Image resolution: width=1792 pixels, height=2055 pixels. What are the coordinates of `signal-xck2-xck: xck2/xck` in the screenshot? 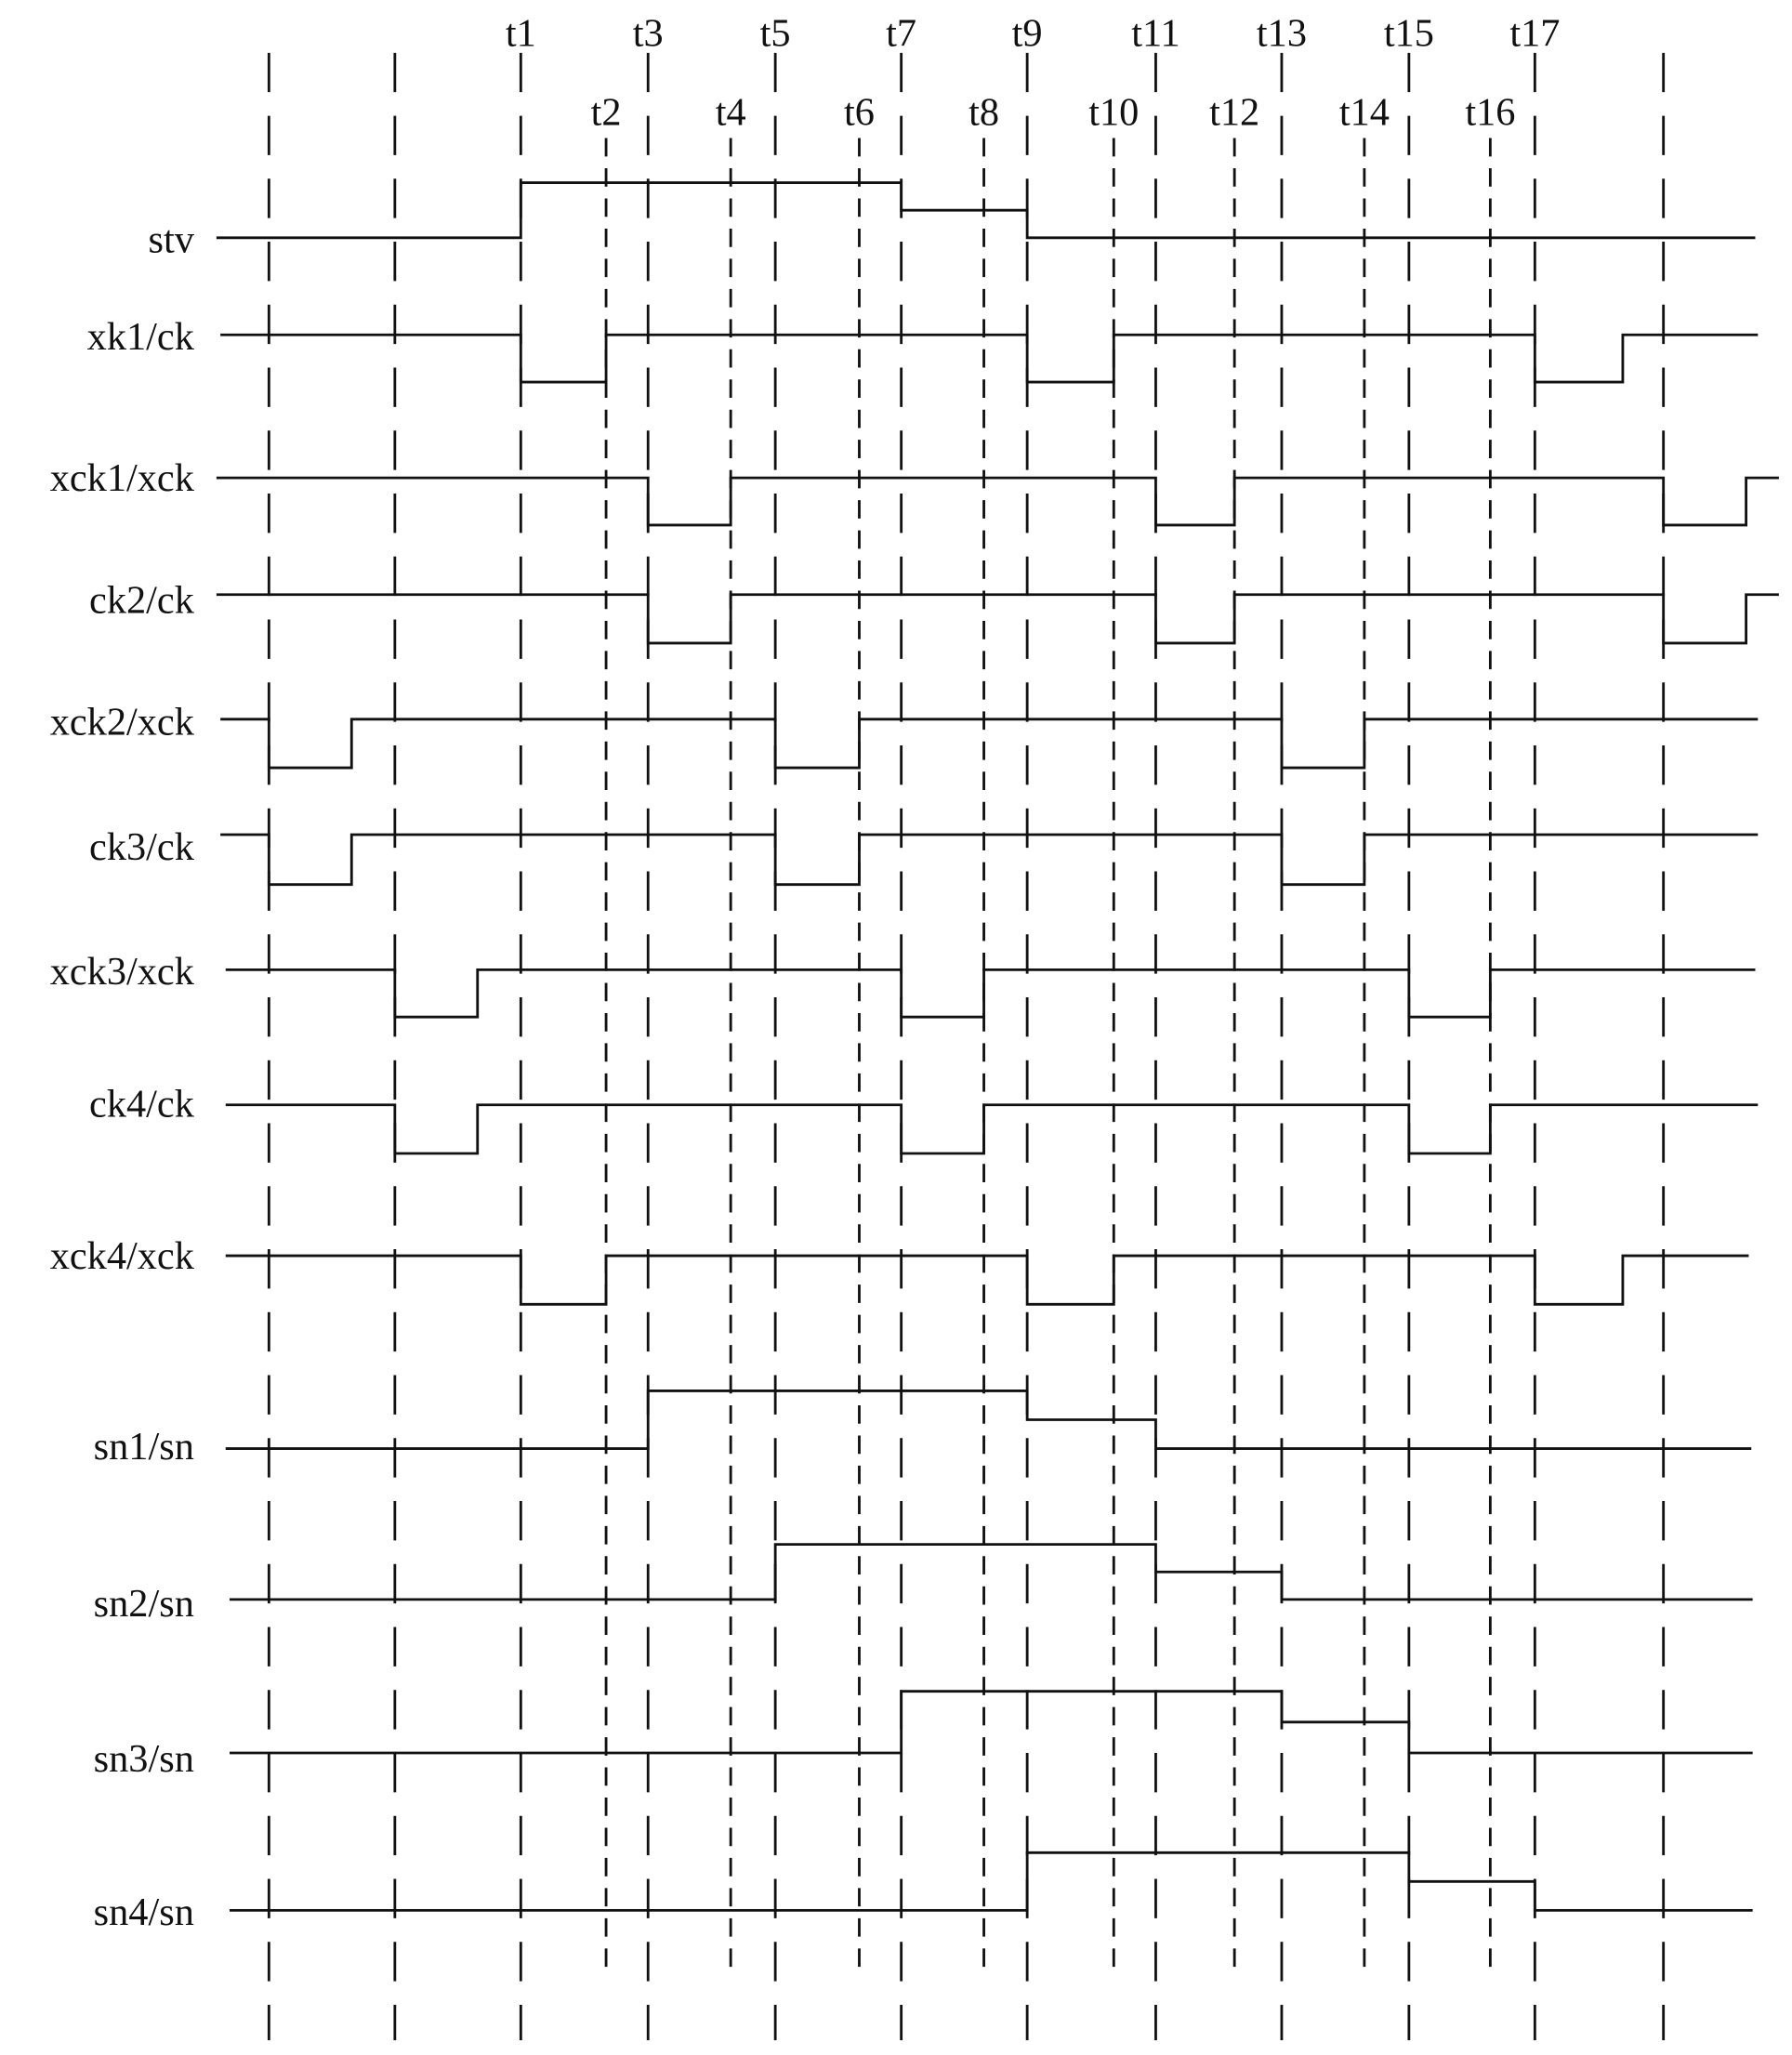 It's located at (905, 735).